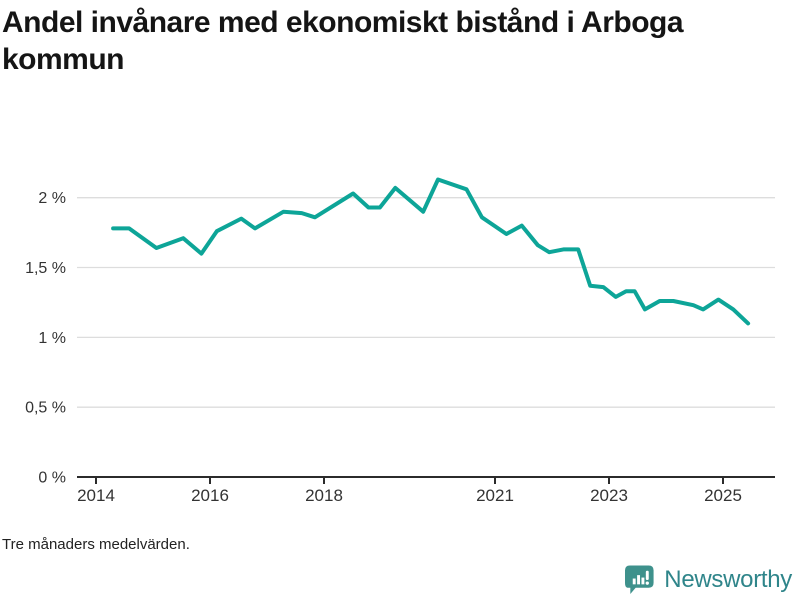 The image size is (800, 600). Describe the element at coordinates (640, 579) in the screenshot. I see `newsworthy-bar-chart-speech-bubble-icon` at that location.